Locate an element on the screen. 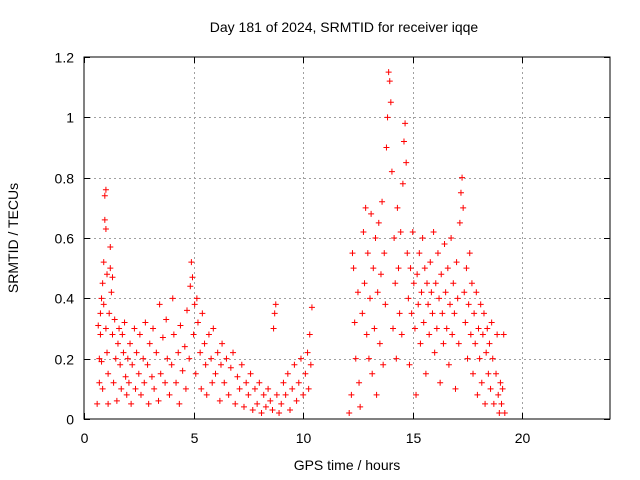 Image resolution: width=640 pixels, height=480 pixels. x-tick-label: 0 is located at coordinates (85, 438).